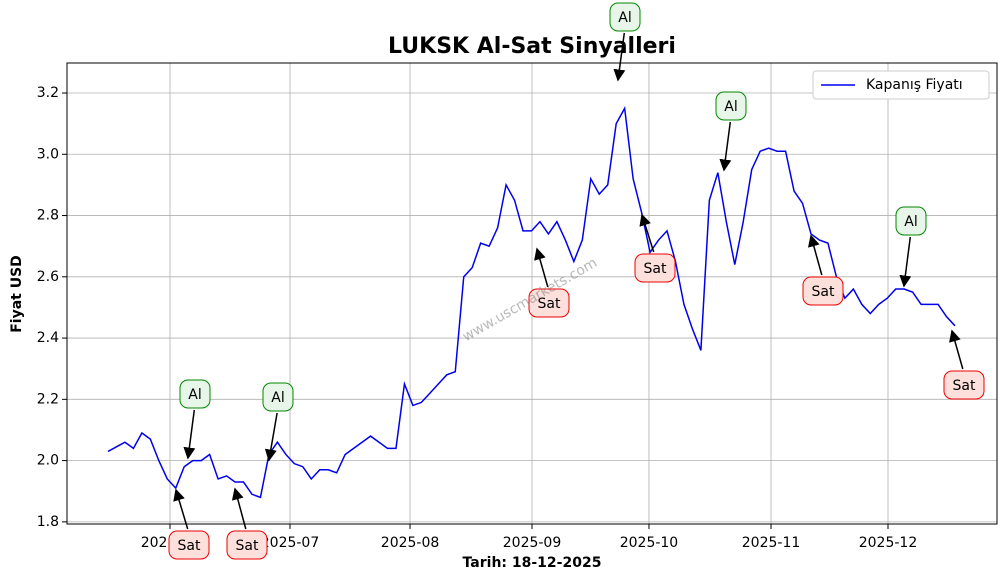 The height and width of the screenshot is (580, 1006). What do you see at coordinates (532, 543) in the screenshot?
I see `x-tick-label: 2025-09` at bounding box center [532, 543].